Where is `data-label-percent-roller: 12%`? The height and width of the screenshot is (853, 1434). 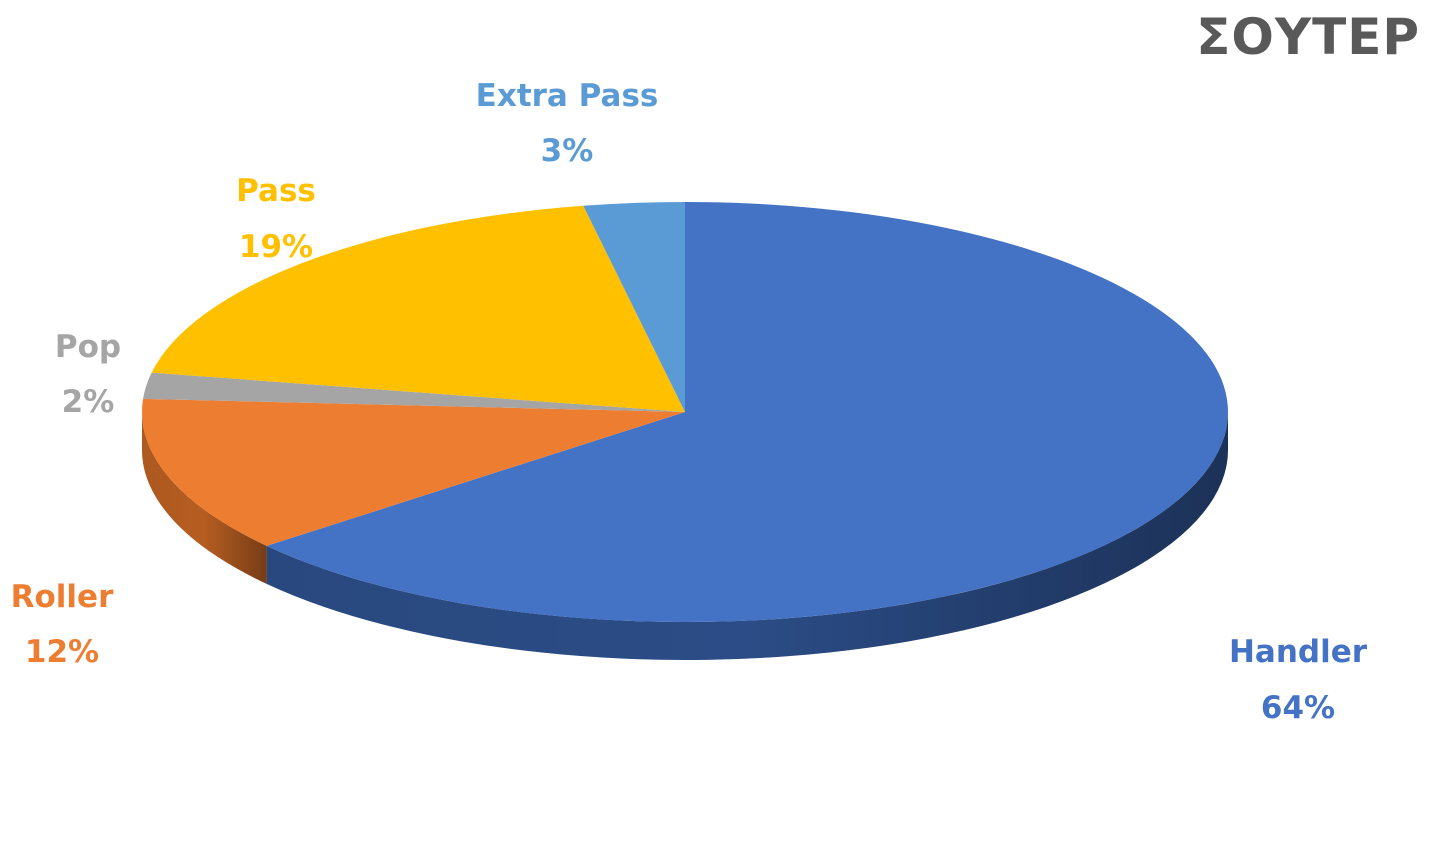
data-label-percent-roller: 12% is located at coordinates (62, 652).